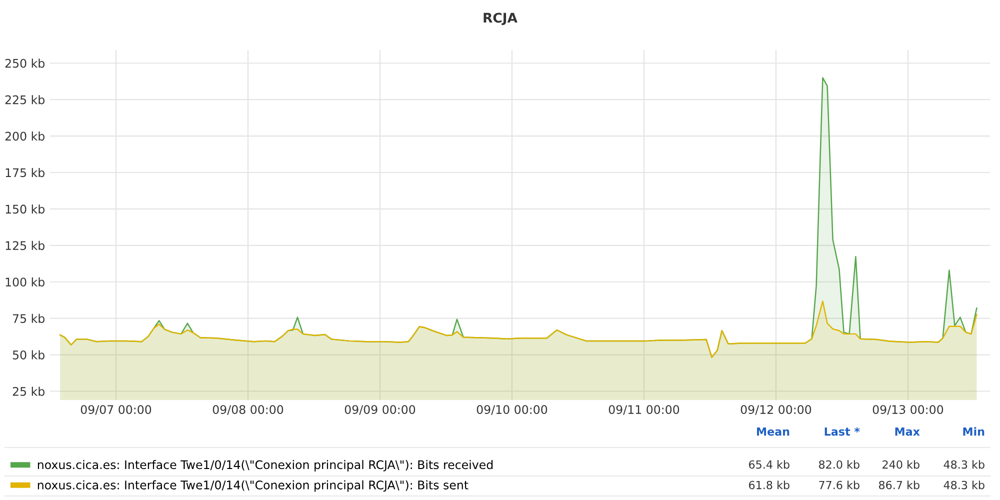 Image resolution: width=1000 pixels, height=500 pixels. What do you see at coordinates (769, 464) in the screenshot?
I see `text: 65.4 kb` at bounding box center [769, 464].